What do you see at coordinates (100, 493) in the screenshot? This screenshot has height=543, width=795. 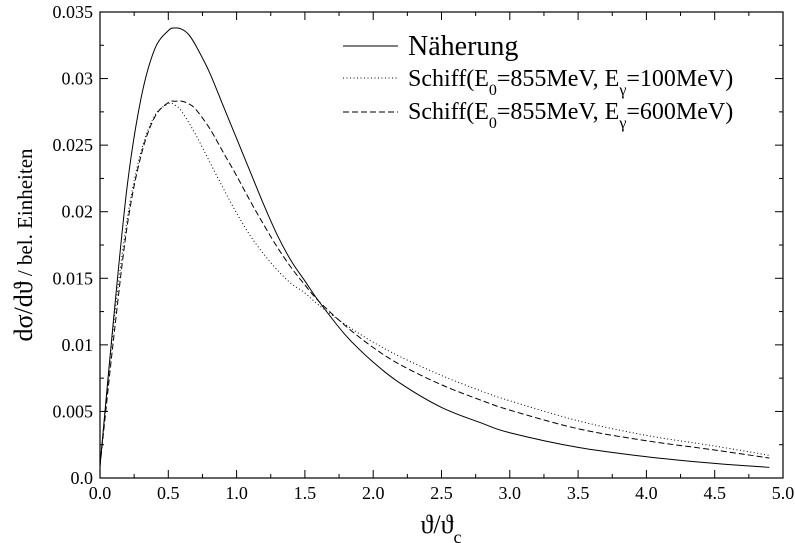 I see `x-tick-label: 0.0` at bounding box center [100, 493].